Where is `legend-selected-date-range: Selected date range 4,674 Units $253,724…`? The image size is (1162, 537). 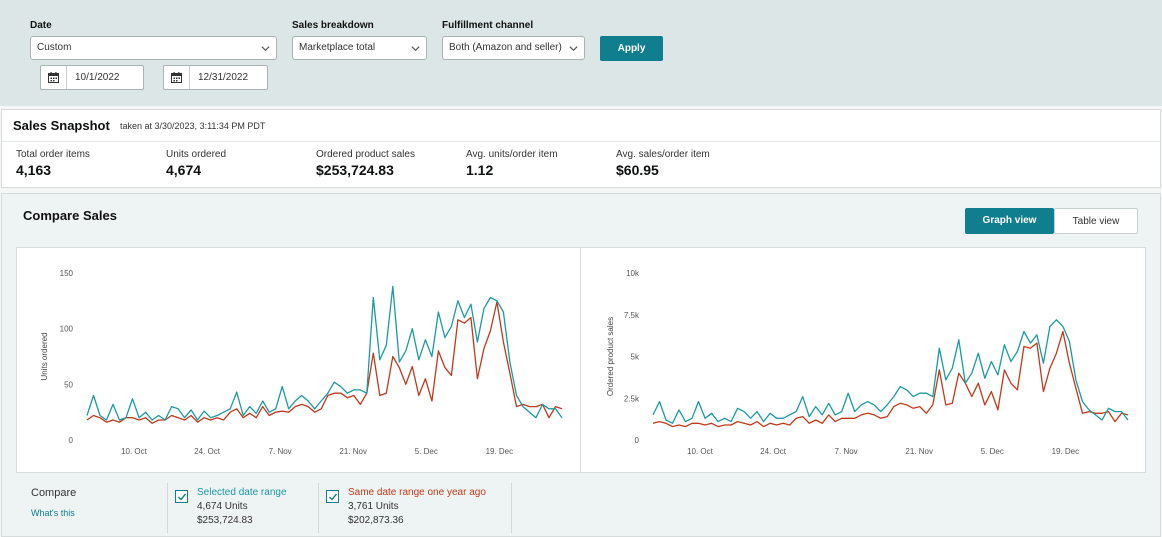 legend-selected-date-range: Selected date range 4,674 Units $253,724… is located at coordinates (242, 508).